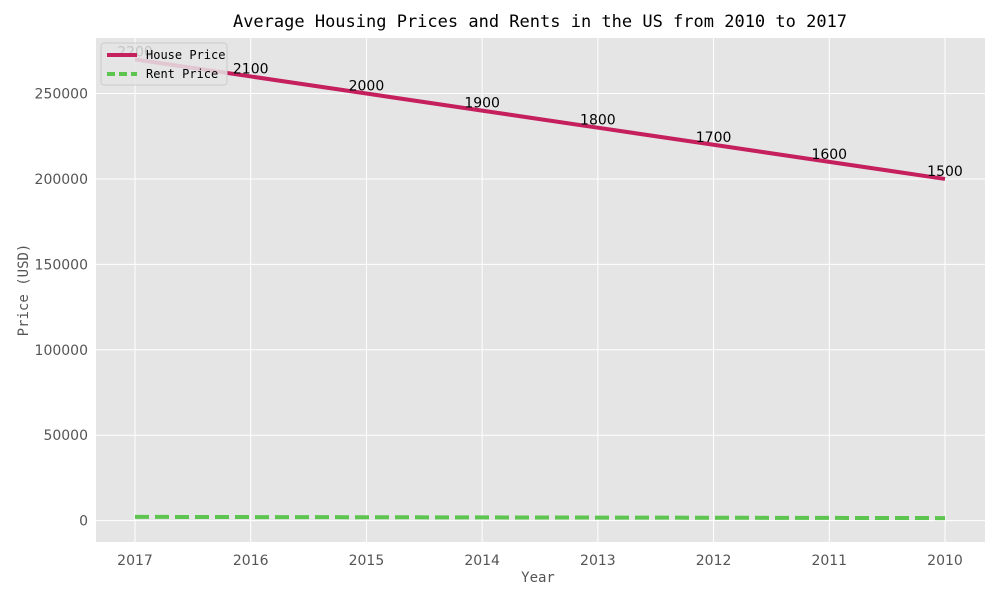  What do you see at coordinates (65, 436) in the screenshot?
I see `y-tick-label: 50000` at bounding box center [65, 436].